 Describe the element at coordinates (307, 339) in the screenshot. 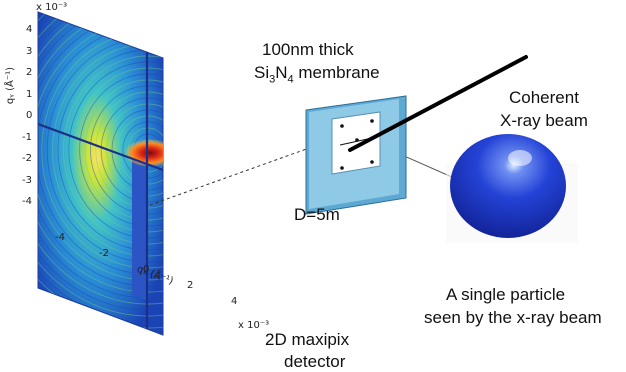

I see `detector-label-line1: 2D maxipix` at that location.